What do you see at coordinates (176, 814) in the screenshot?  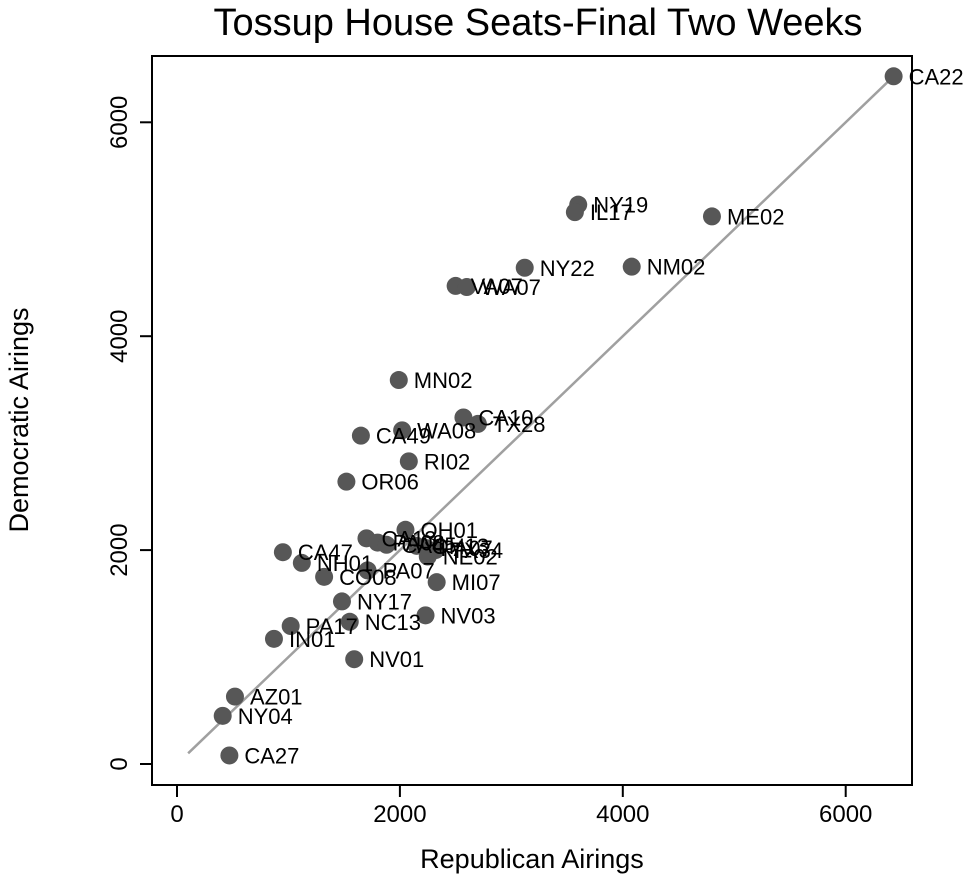 I see `x-tick-label: 0` at bounding box center [176, 814].